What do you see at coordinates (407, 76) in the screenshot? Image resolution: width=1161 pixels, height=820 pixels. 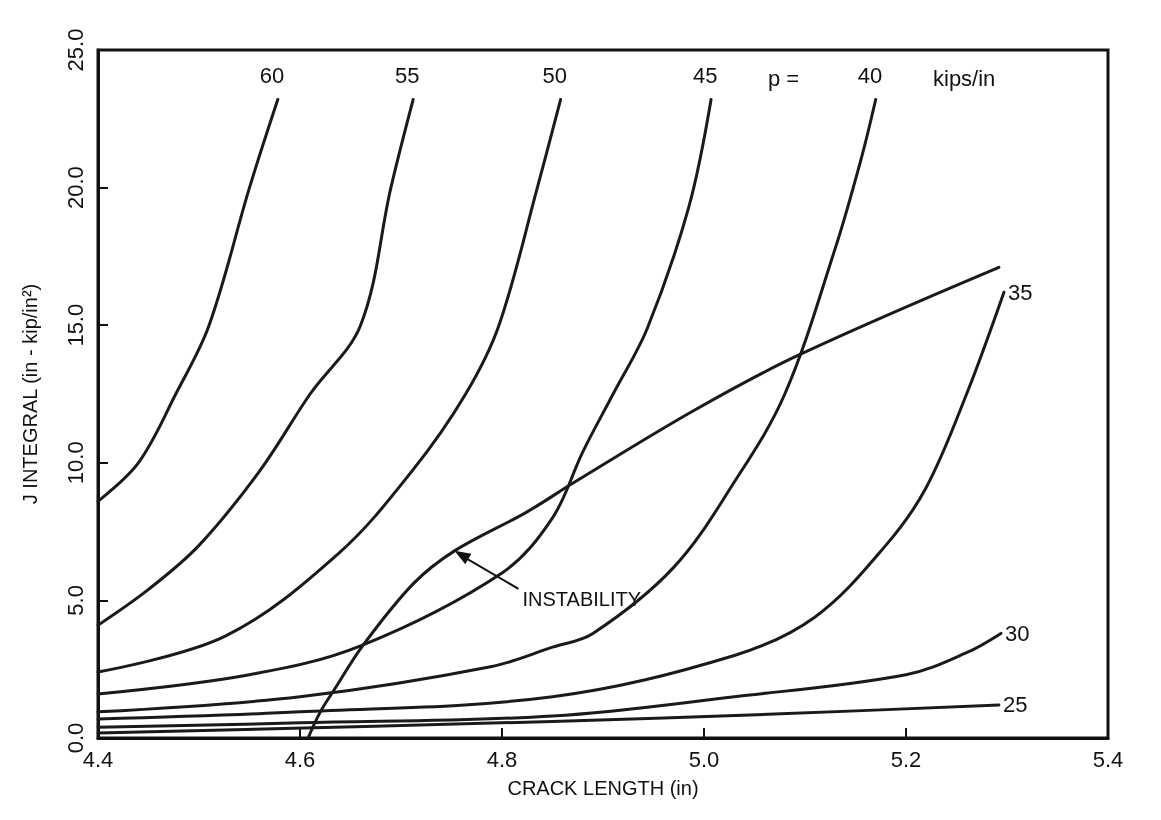 I see `series-label: 55` at bounding box center [407, 76].